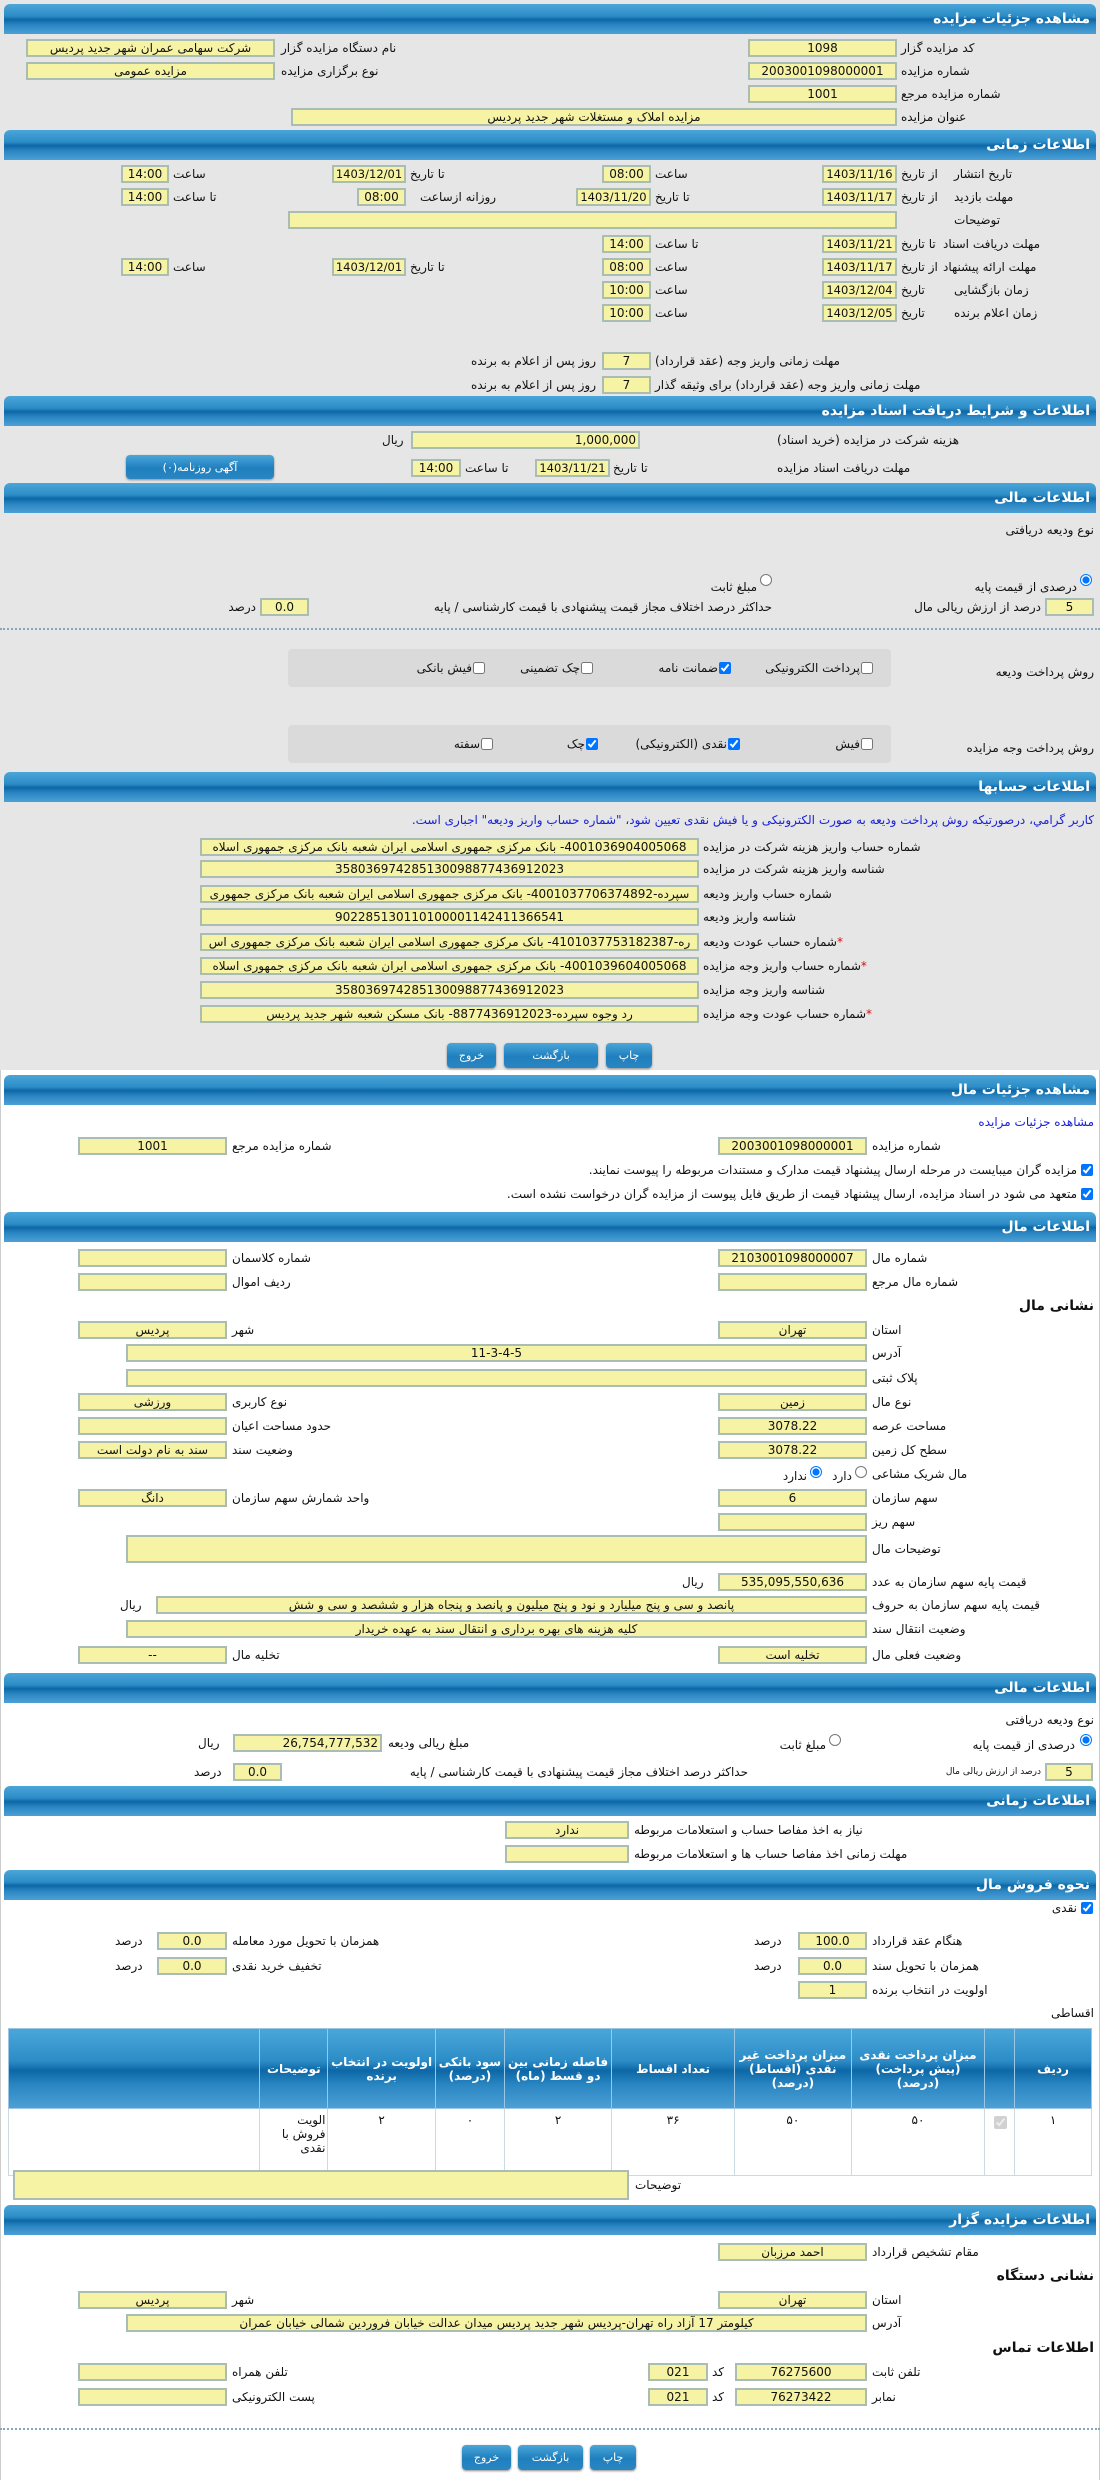  What do you see at coordinates (859, 267) in the screenshot?
I see `time-offer-from-field: 1403/11/17` at bounding box center [859, 267].